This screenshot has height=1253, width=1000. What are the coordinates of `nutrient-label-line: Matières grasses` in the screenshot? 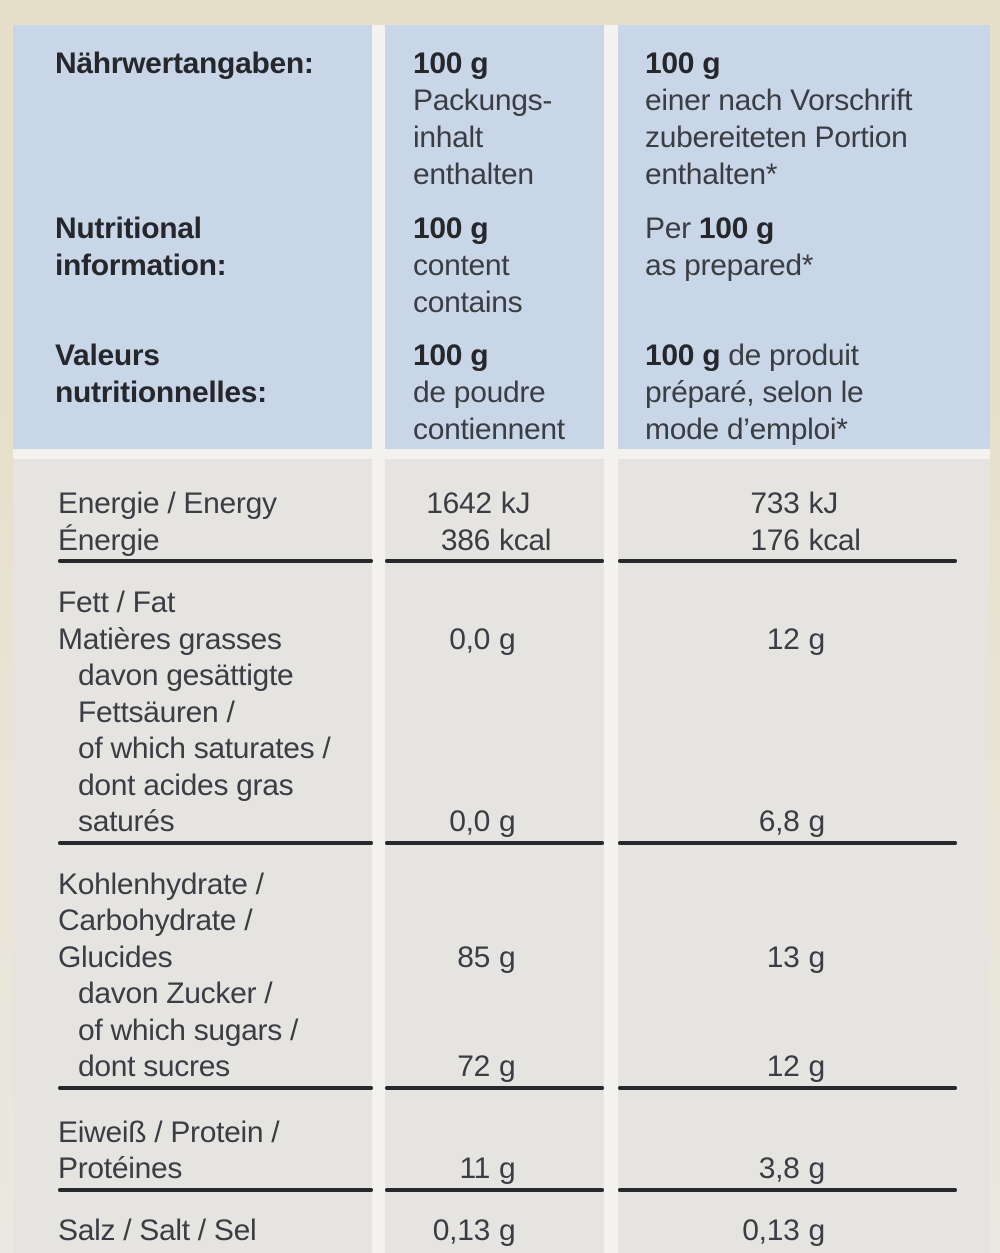 It's located at (170, 639).